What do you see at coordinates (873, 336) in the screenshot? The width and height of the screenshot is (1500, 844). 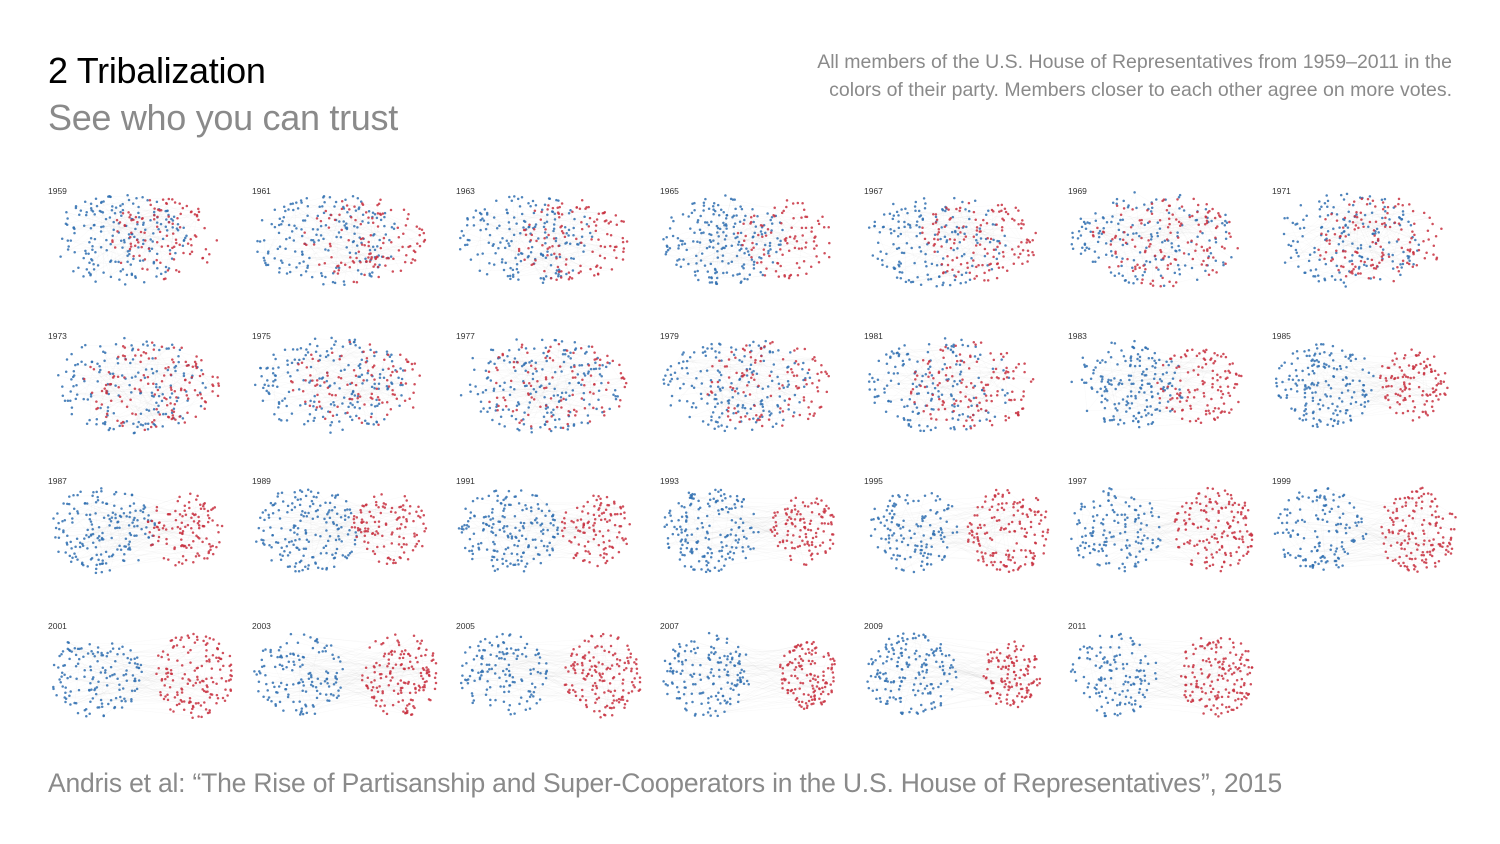 I see `year-label: 1981` at bounding box center [873, 336].